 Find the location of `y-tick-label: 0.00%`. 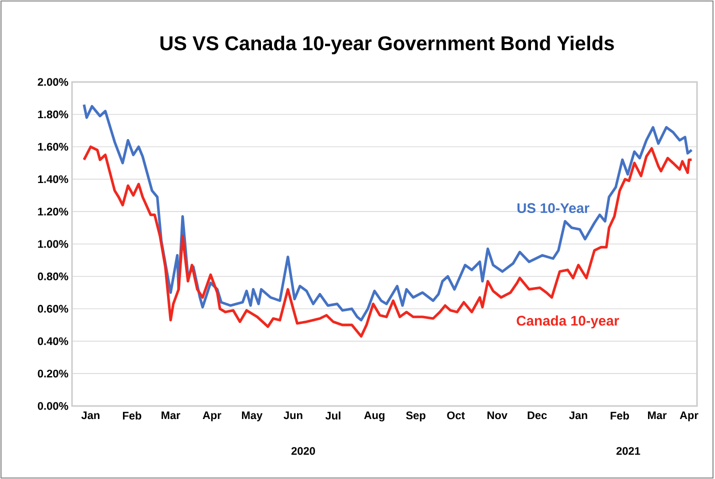

y-tick-label: 0.00% is located at coordinates (53, 406).